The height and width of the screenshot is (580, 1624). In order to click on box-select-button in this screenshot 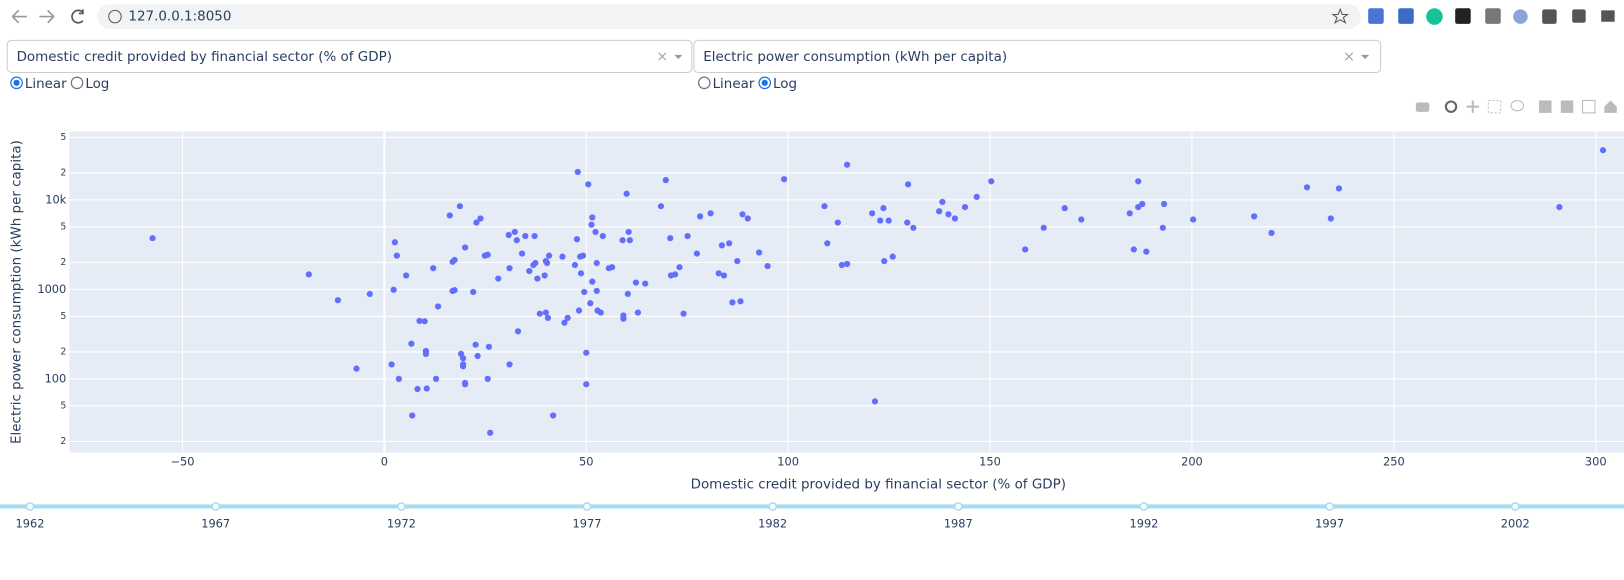, I will do `click(1494, 106)`.